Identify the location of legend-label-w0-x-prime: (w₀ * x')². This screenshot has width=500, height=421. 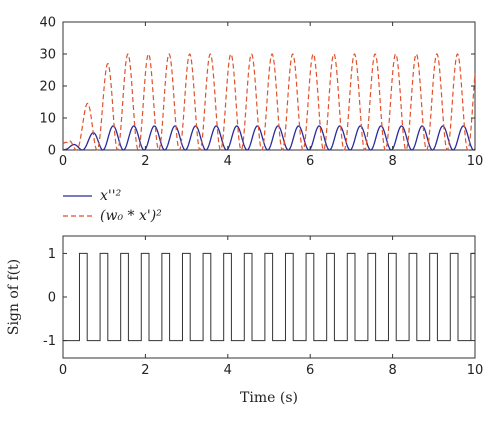
(131, 216).